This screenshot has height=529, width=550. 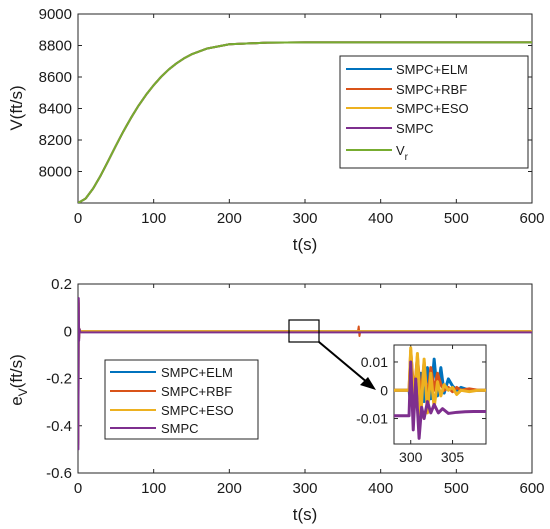 What do you see at coordinates (372, 419) in the screenshot?
I see `inset-y-tick-label: -0.01` at bounding box center [372, 419].